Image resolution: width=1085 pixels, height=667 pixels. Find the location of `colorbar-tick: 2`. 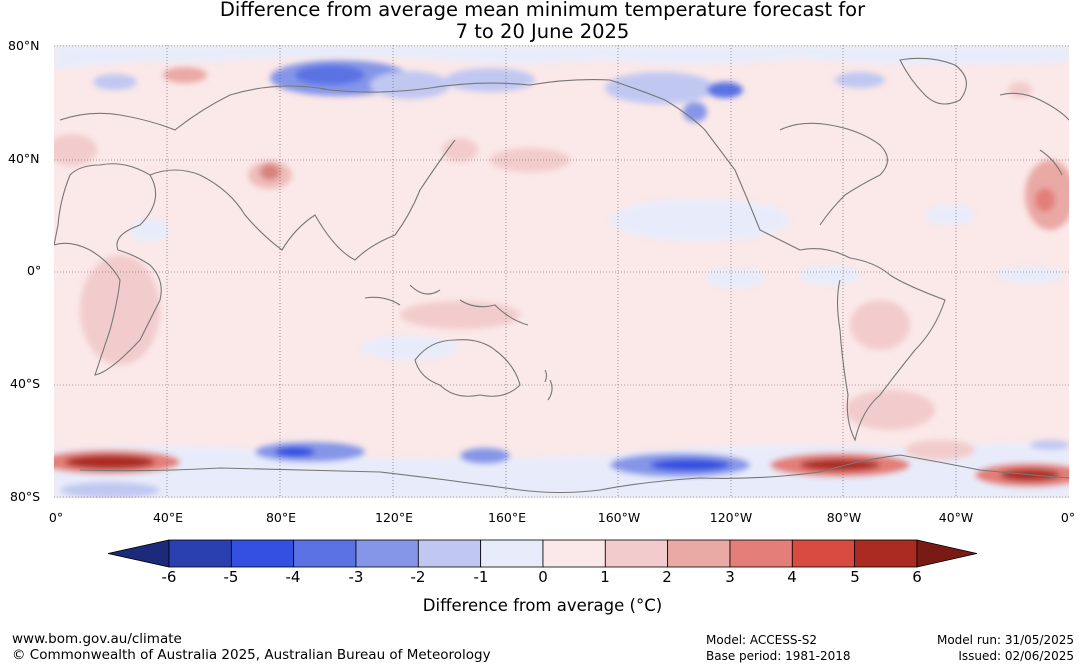

colorbar-tick: 2 is located at coordinates (667, 577).